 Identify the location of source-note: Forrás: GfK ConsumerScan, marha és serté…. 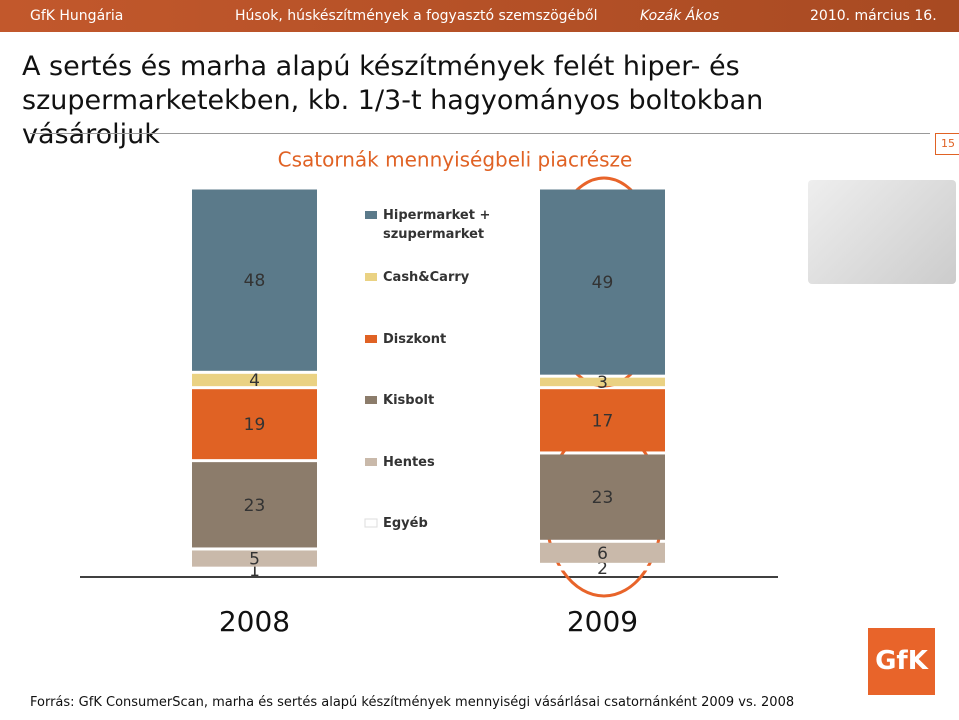
(412, 702).